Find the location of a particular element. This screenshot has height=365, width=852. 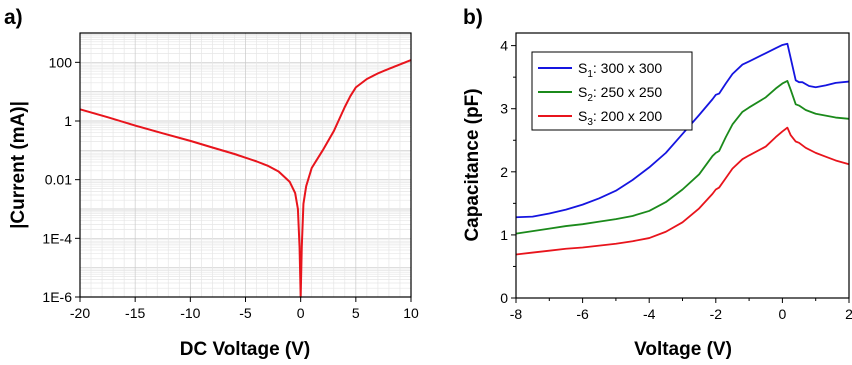

y-tick-label: 0.01 is located at coordinates (58, 180).